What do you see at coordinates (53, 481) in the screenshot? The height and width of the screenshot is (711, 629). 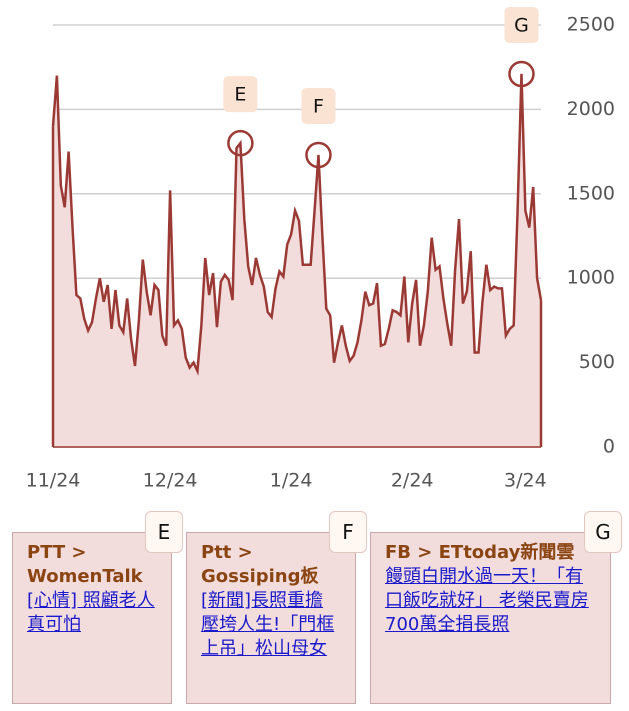 I see `x-tick-label: 11/24` at bounding box center [53, 481].